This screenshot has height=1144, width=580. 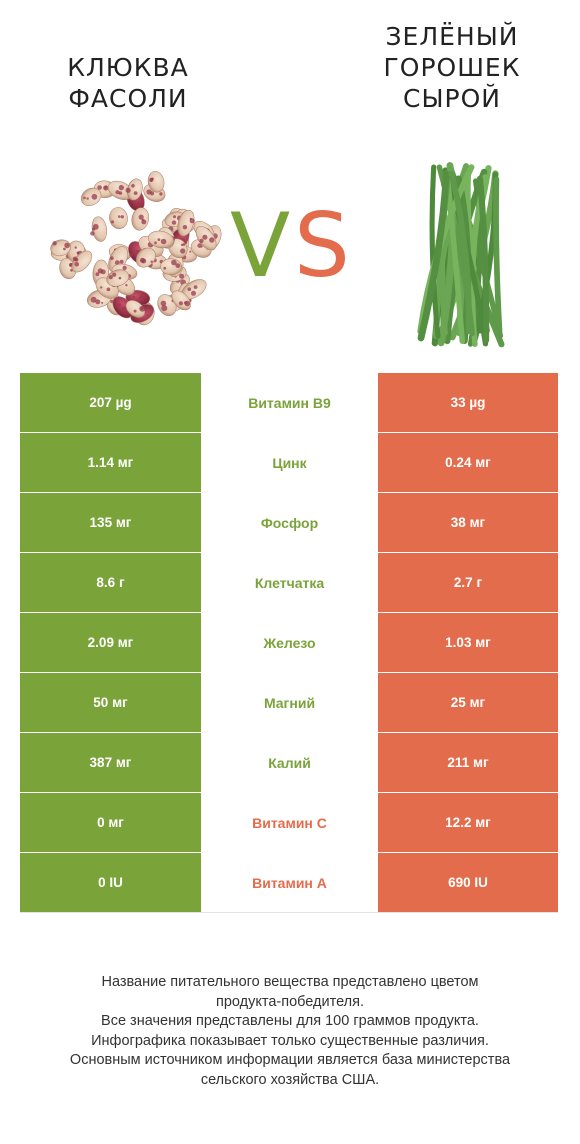 I want to click on right-value: 2.7 г, so click(x=468, y=582).